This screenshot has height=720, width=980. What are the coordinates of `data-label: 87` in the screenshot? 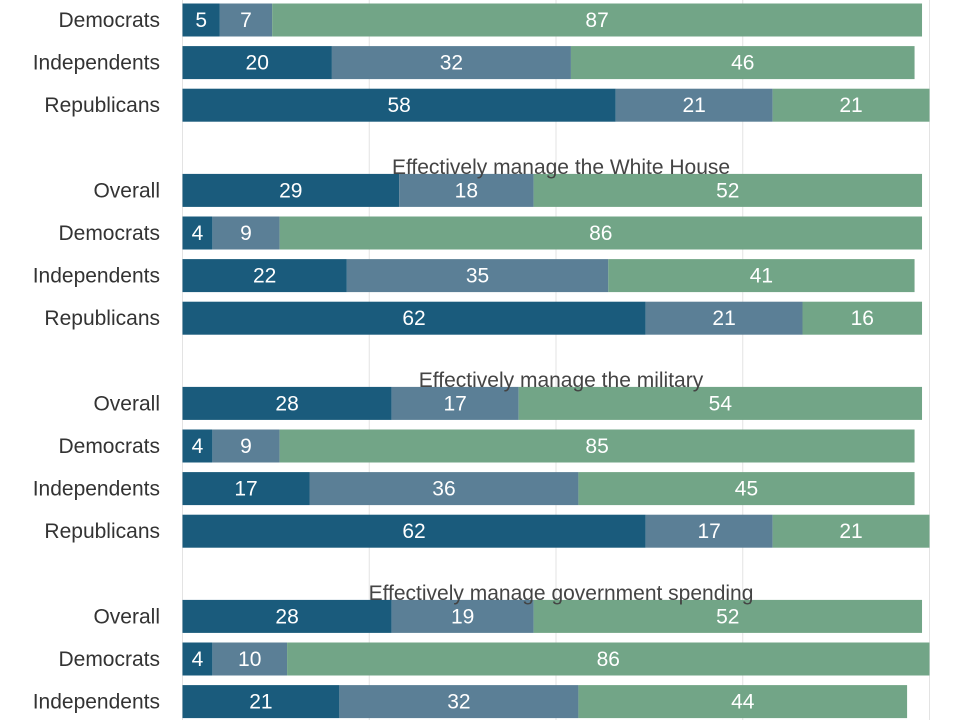 It's located at (596, 20).